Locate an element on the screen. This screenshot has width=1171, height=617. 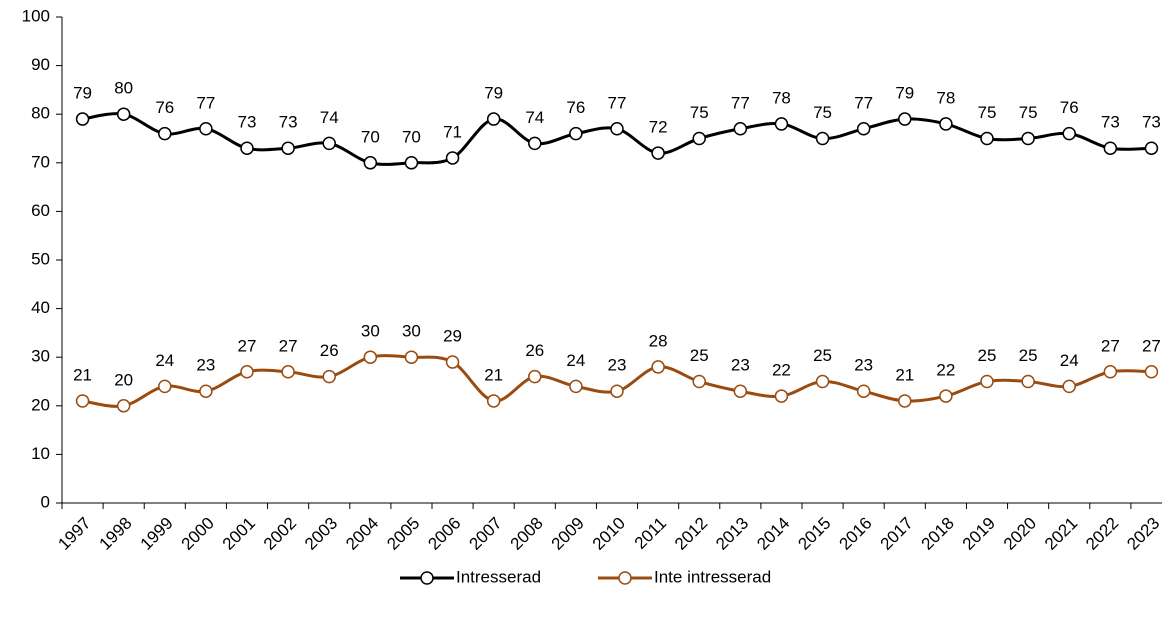
x-tick-label: 1998 is located at coordinates (115, 534).